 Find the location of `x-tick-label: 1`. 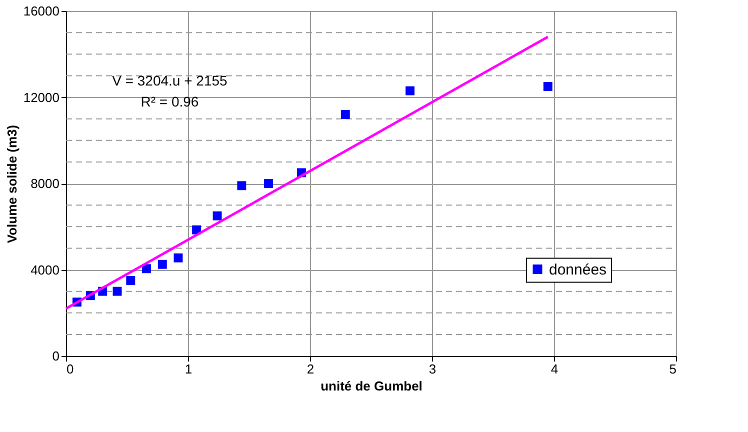

x-tick-label: 1 is located at coordinates (188, 369).